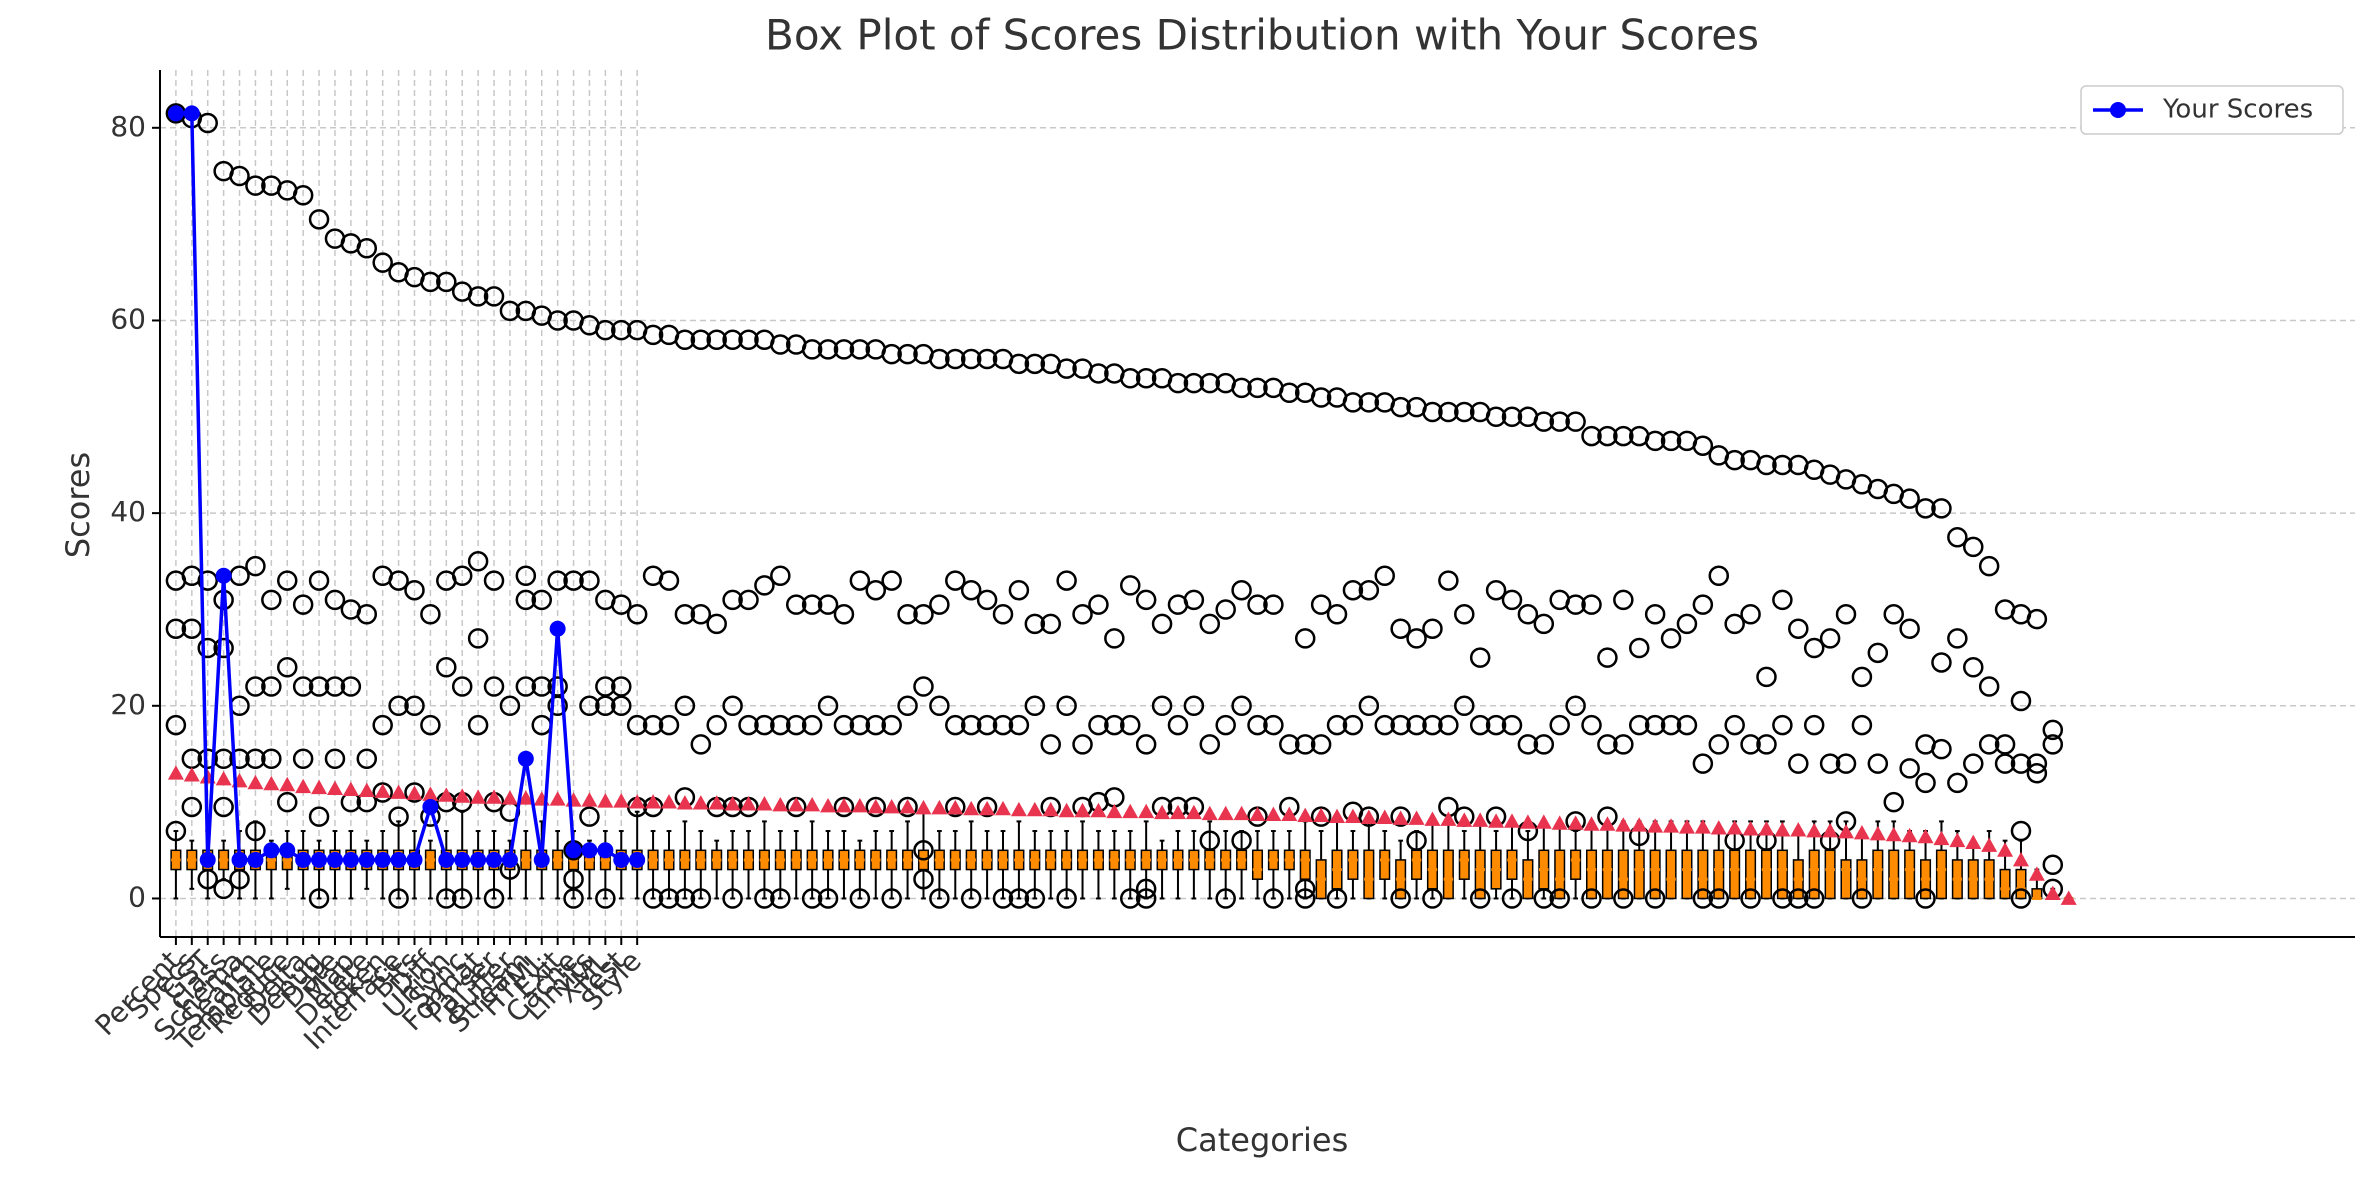 This screenshot has width=2375, height=1180. What do you see at coordinates (128, 704) in the screenshot?
I see `y-tick-label: 20` at bounding box center [128, 704].